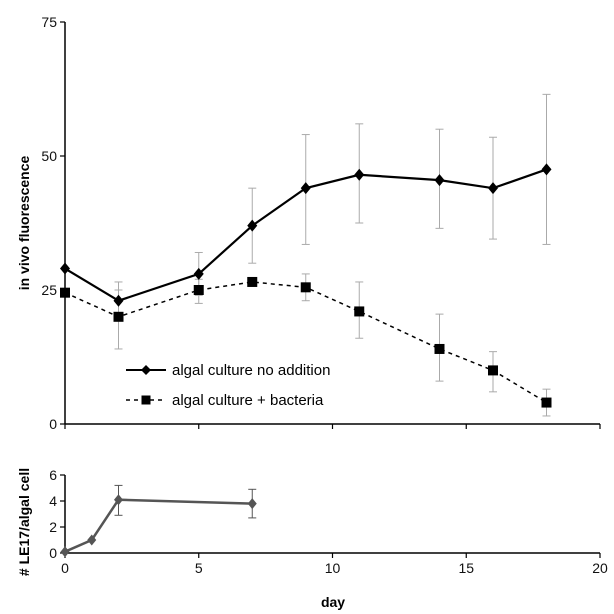  I want to click on y-tick-label: 6, so click(53, 475).